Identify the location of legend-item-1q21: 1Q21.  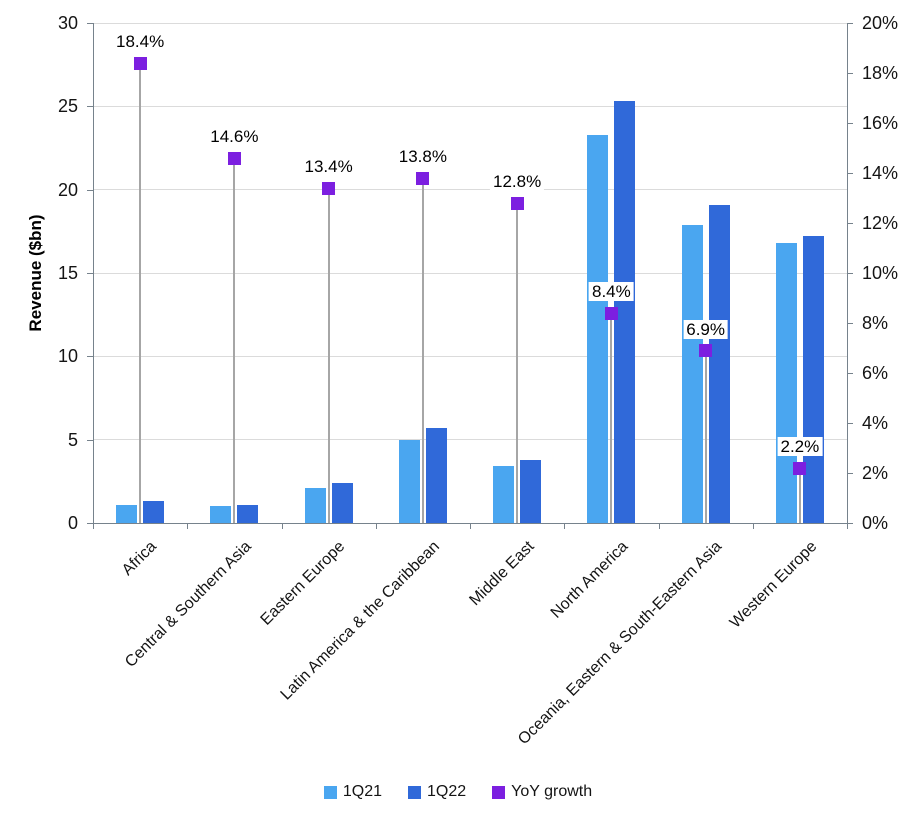
(353, 792).